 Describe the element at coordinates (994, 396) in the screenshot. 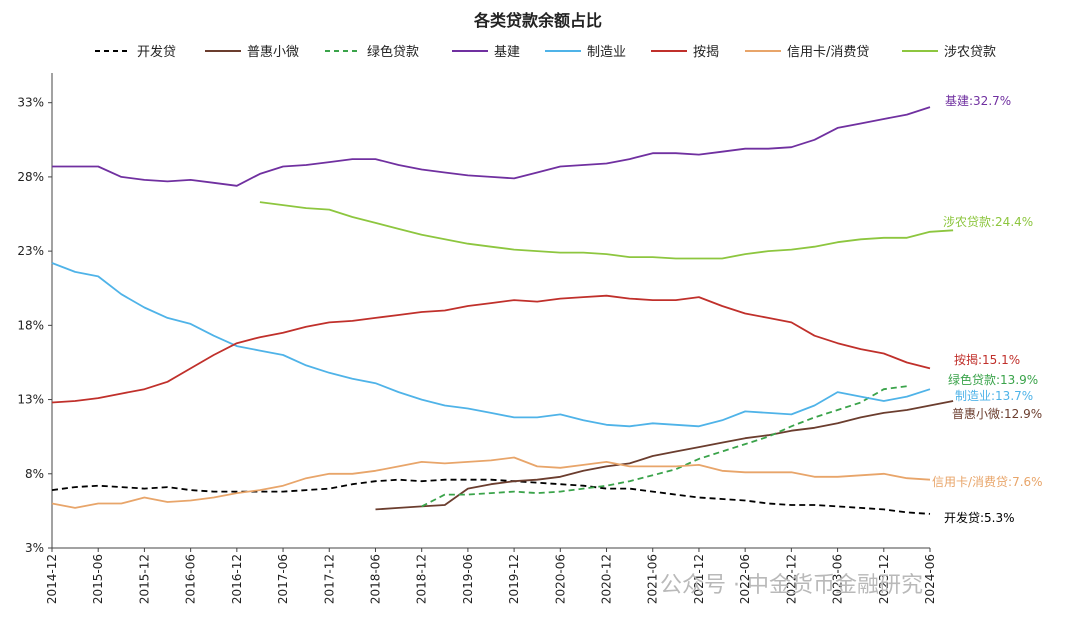

I see `series-end-label: 制造业:13.7%` at that location.